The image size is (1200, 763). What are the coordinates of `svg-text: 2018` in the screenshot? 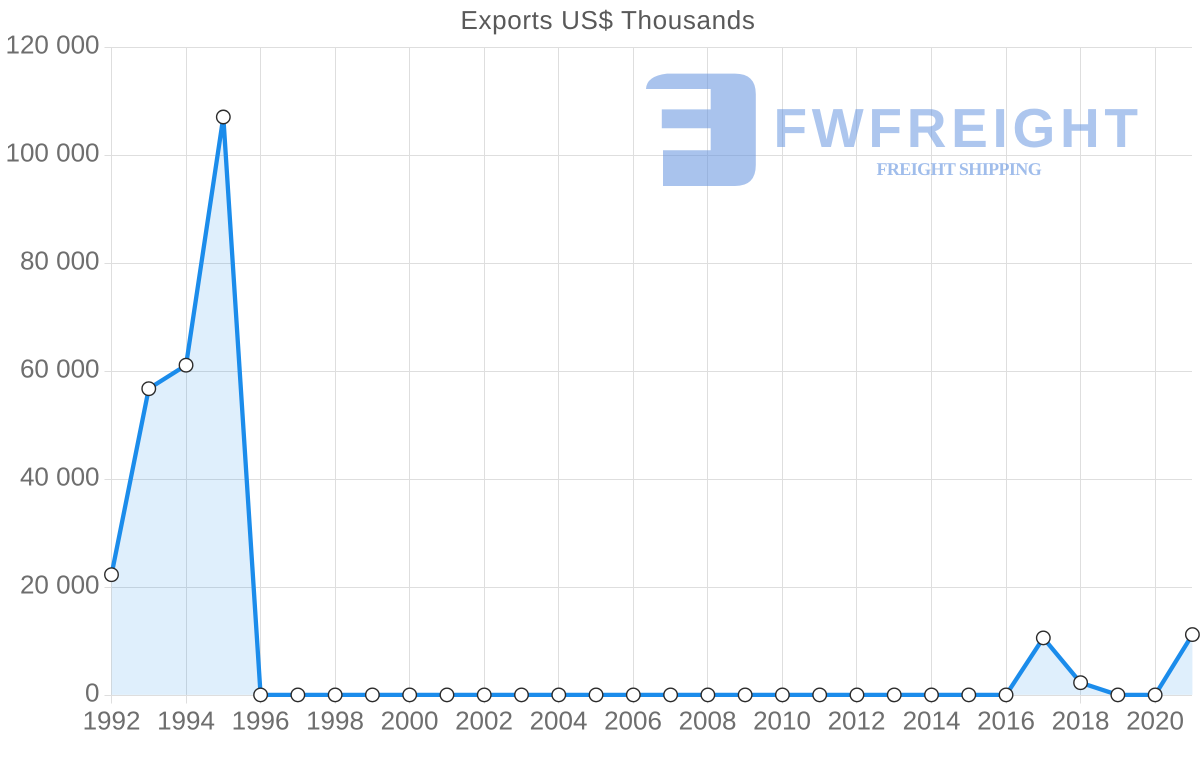 It's located at (1081, 721).